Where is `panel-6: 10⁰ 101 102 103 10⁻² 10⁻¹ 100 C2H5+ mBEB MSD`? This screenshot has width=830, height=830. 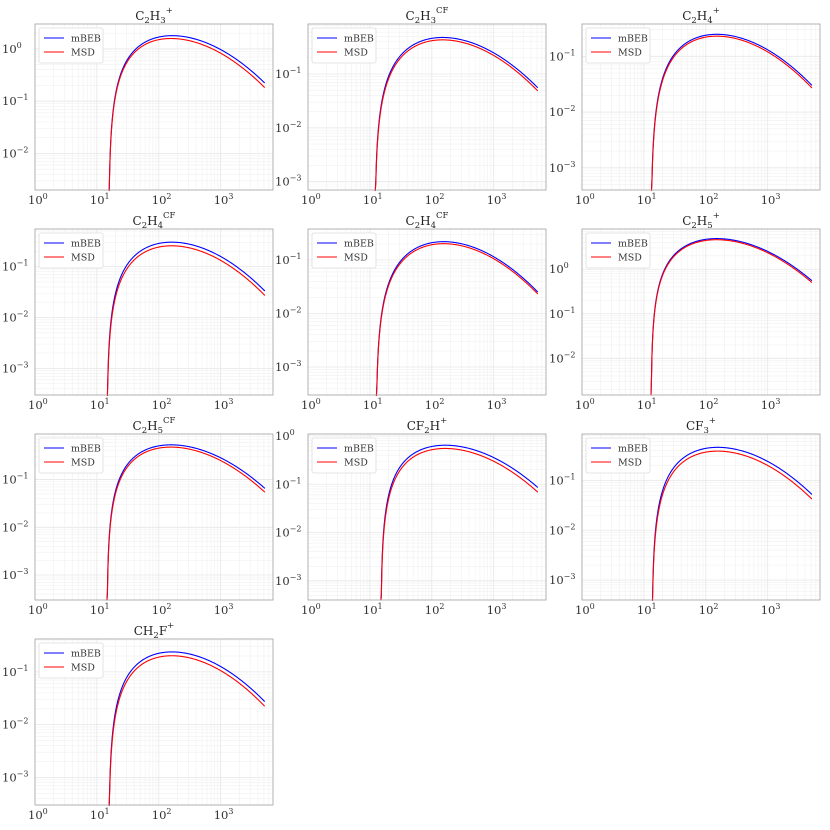 panel-6: 10⁰ 101 102 103 10⁻² 10⁻¹ 100 C2H5+ mBEB MSD is located at coordinates (685, 311).